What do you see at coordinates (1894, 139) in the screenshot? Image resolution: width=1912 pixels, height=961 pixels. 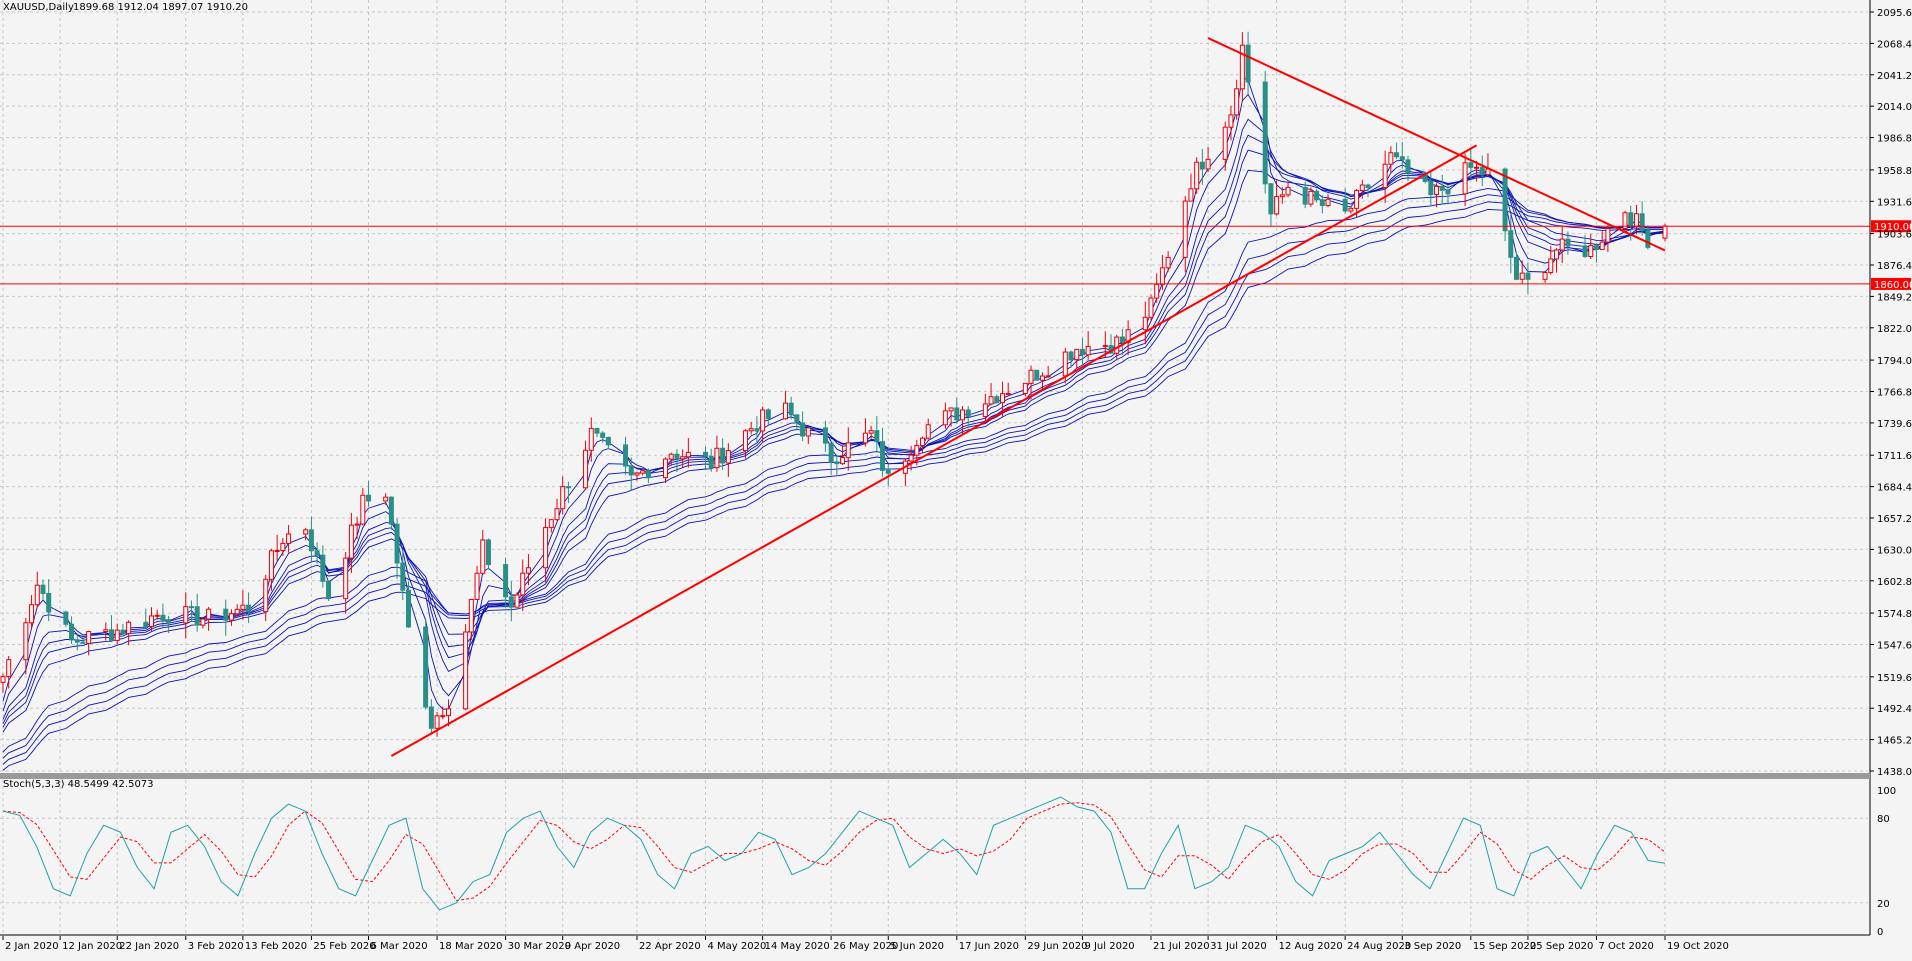 I see `y-tick-label: 1986.80` at bounding box center [1894, 139].